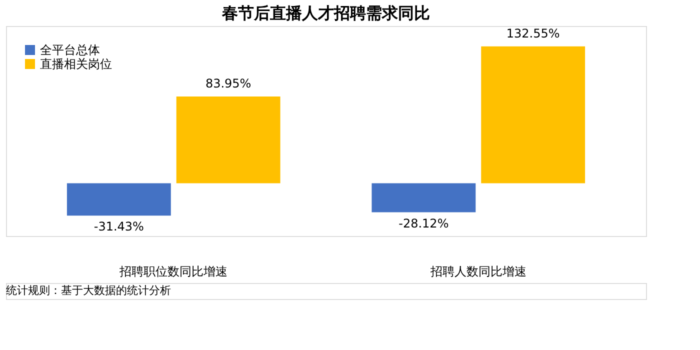 The width and height of the screenshot is (700, 350). Describe the element at coordinates (325, 13) in the screenshot. I see `chart-title: 春节后直播人才招聘需求同比` at that location.